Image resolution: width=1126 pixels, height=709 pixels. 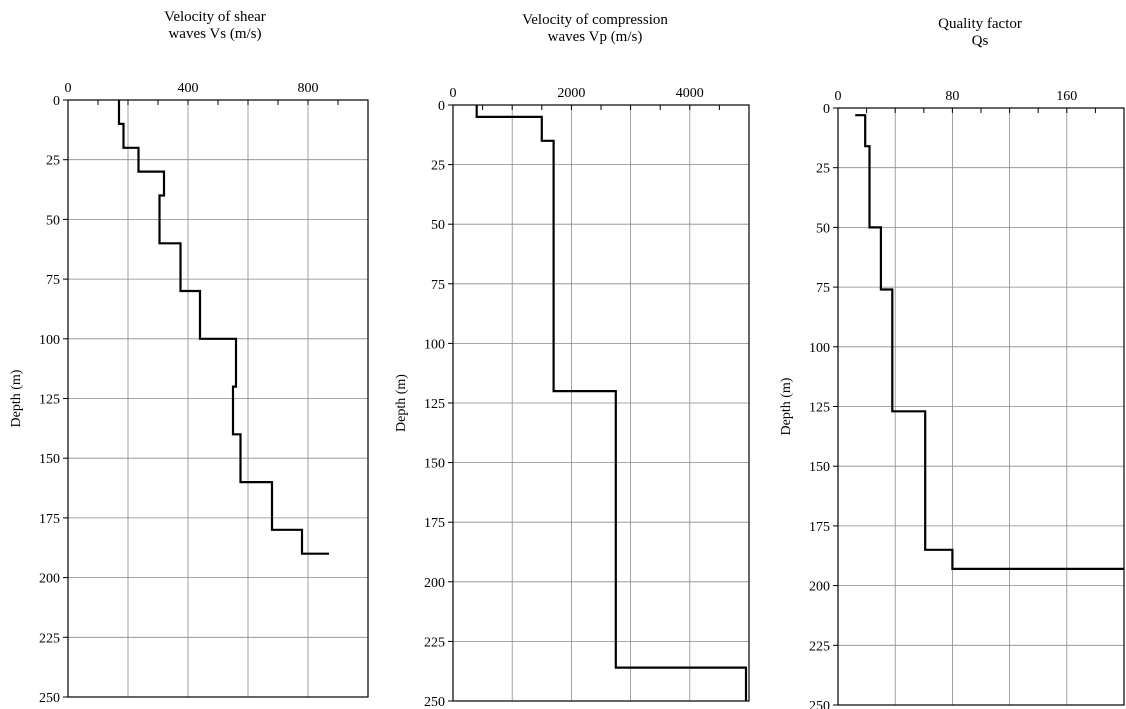 What do you see at coordinates (952, 96) in the screenshot?
I see `x-tick-label: 80` at bounding box center [952, 96].